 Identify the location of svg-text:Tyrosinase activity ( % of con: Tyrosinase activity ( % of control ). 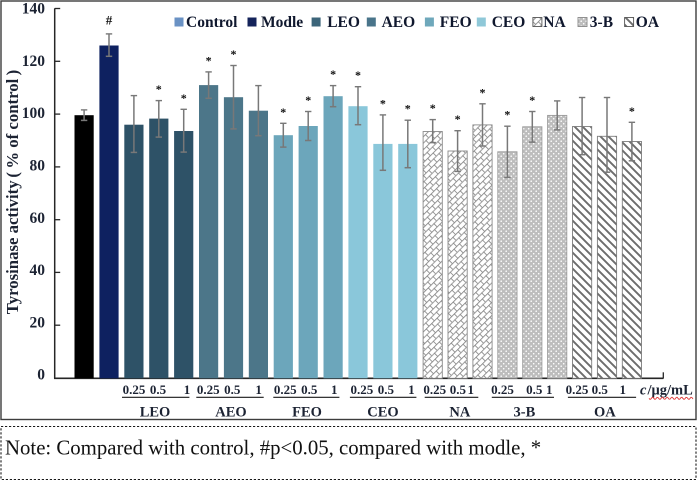
(12, 192).